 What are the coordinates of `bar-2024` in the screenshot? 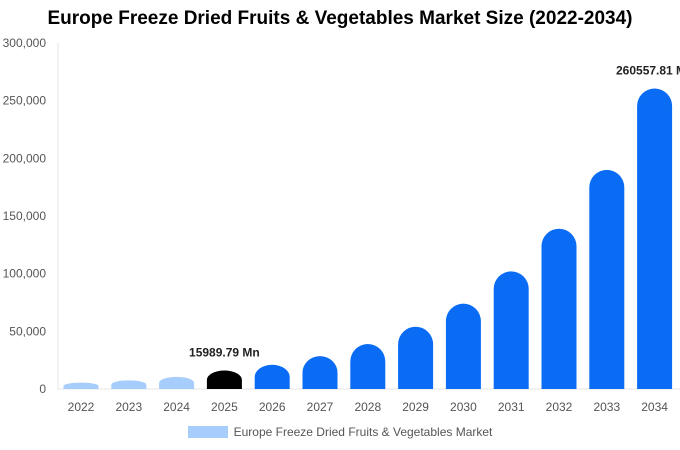 It's located at (177, 382).